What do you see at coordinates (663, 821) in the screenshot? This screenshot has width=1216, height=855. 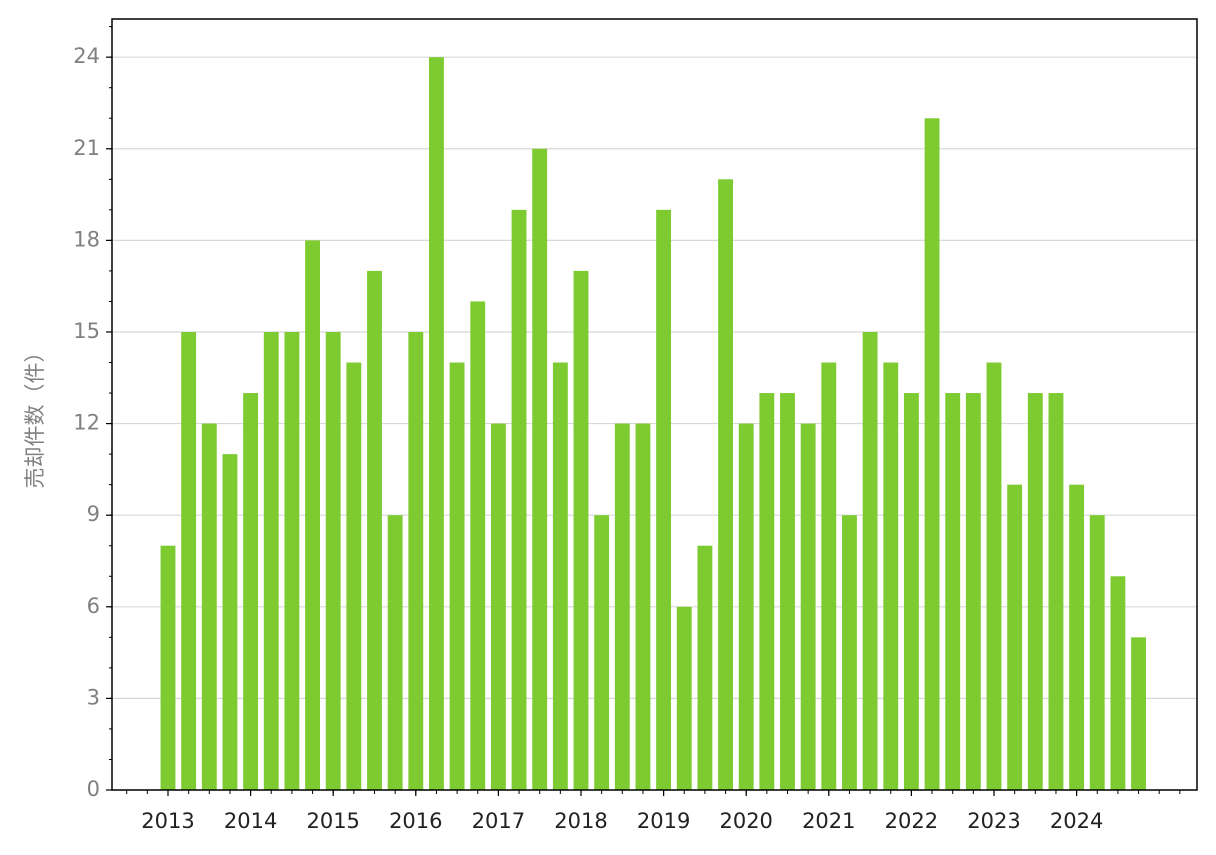 I see `x-tick-label: 2019` at bounding box center [663, 821].